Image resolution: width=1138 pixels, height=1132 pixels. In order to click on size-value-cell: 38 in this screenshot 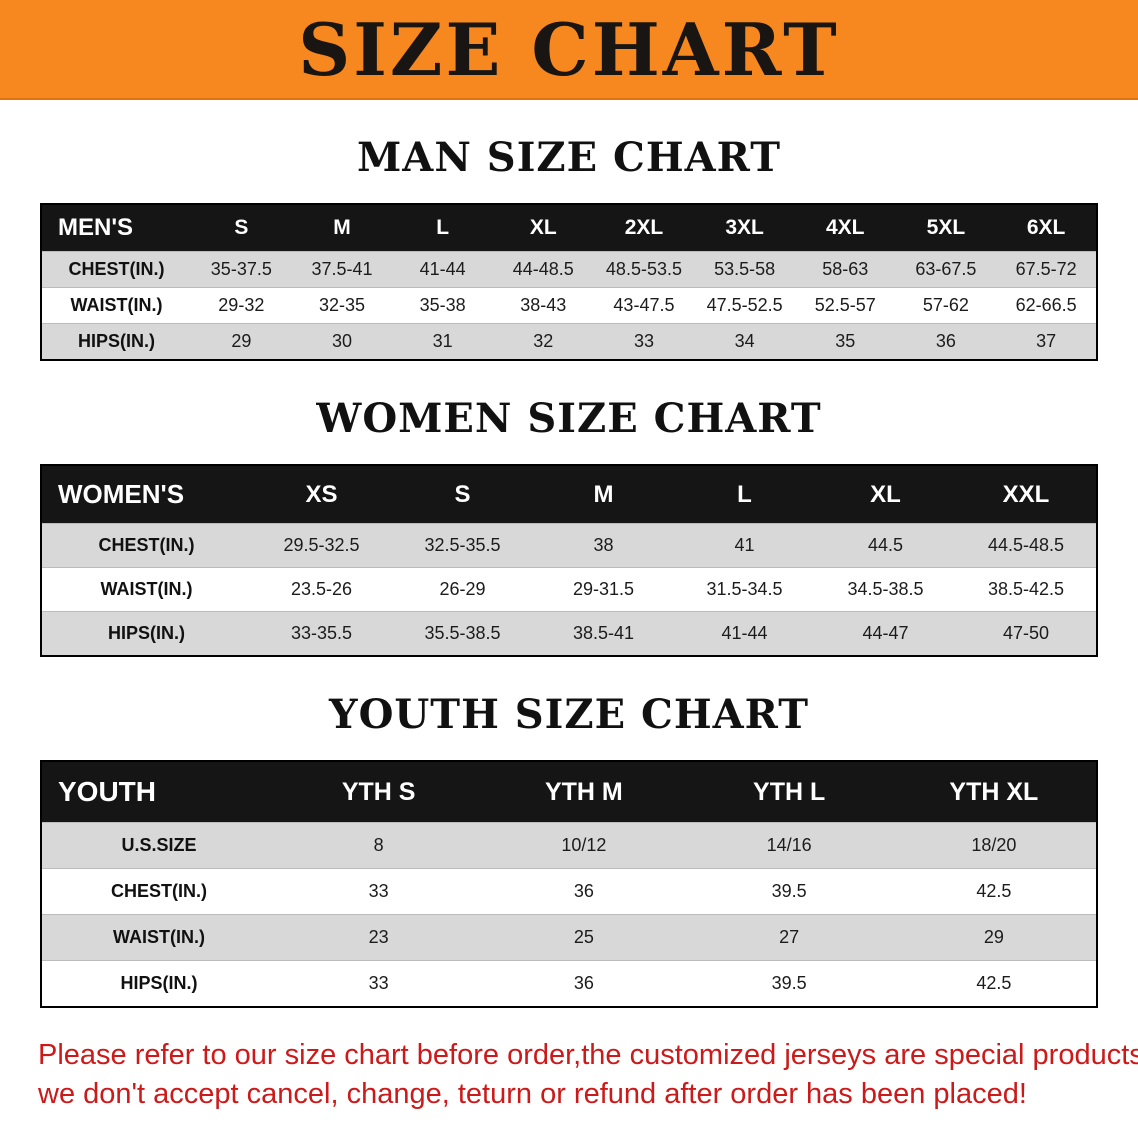, I will do `click(603, 545)`.